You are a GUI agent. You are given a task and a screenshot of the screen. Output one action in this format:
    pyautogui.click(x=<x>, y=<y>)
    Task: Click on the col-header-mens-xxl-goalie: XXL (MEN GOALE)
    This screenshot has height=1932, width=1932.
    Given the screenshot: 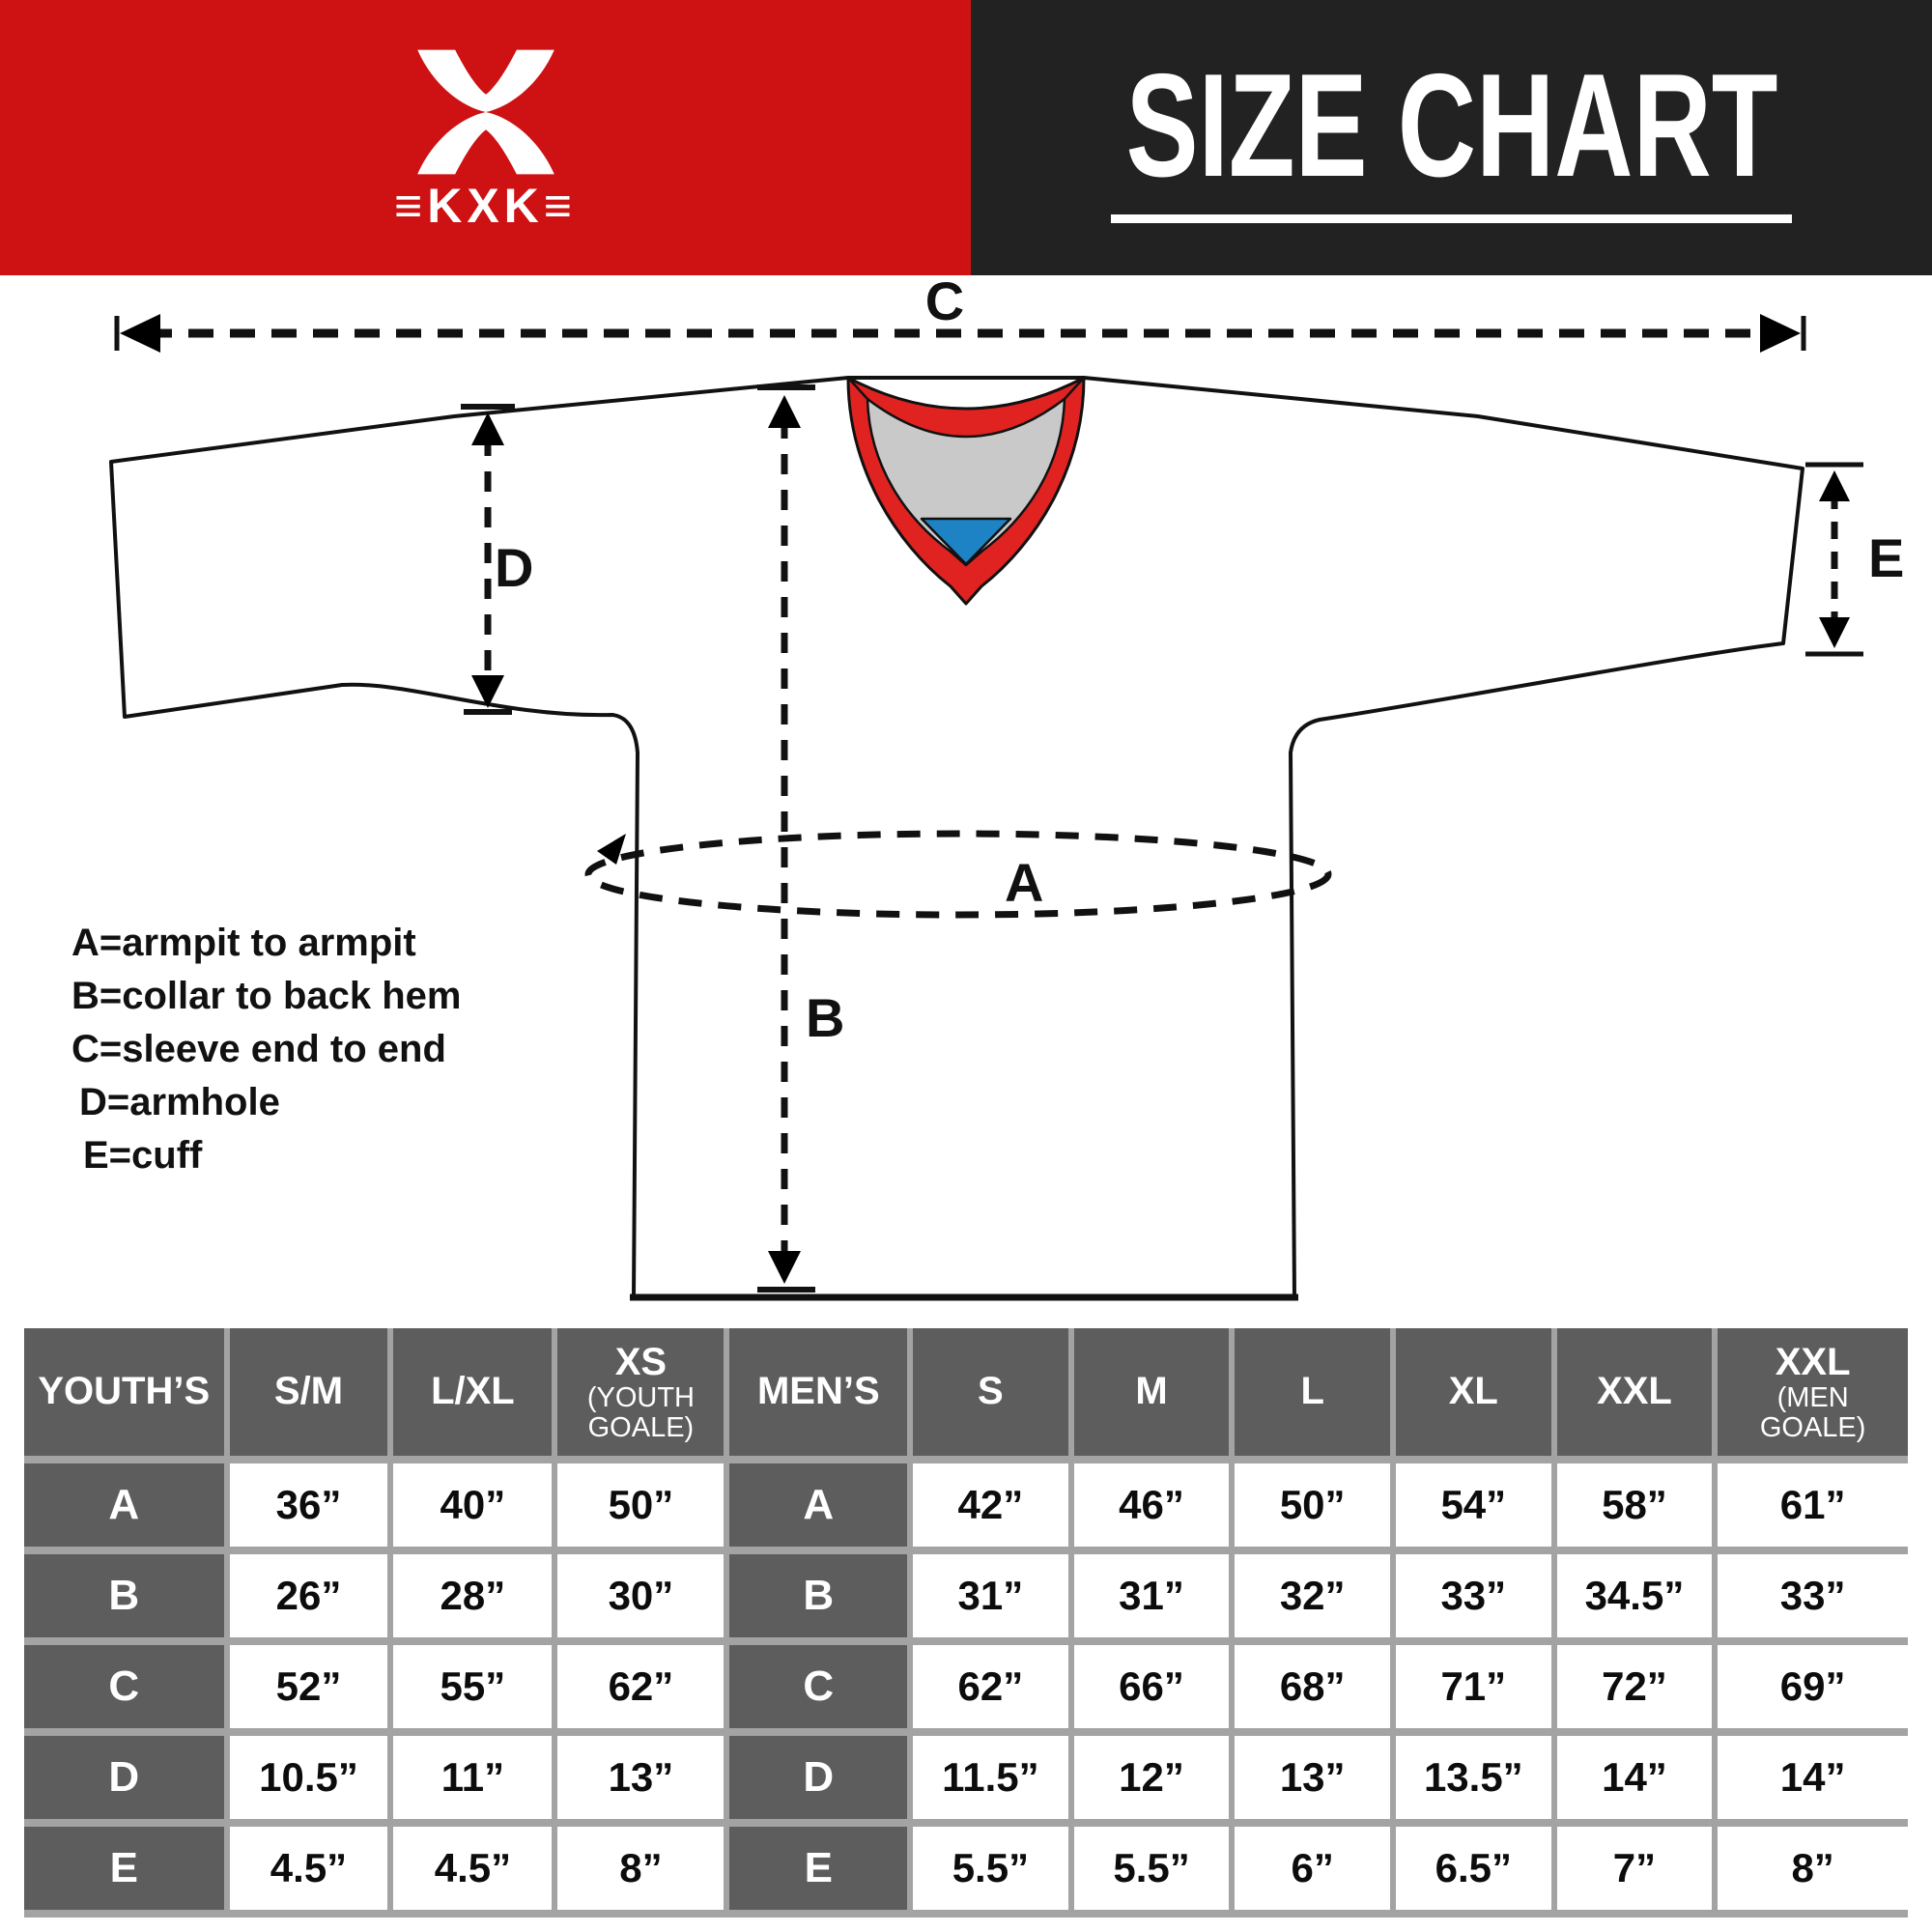 What is the action you would take?
    pyautogui.click(x=1813, y=1392)
    